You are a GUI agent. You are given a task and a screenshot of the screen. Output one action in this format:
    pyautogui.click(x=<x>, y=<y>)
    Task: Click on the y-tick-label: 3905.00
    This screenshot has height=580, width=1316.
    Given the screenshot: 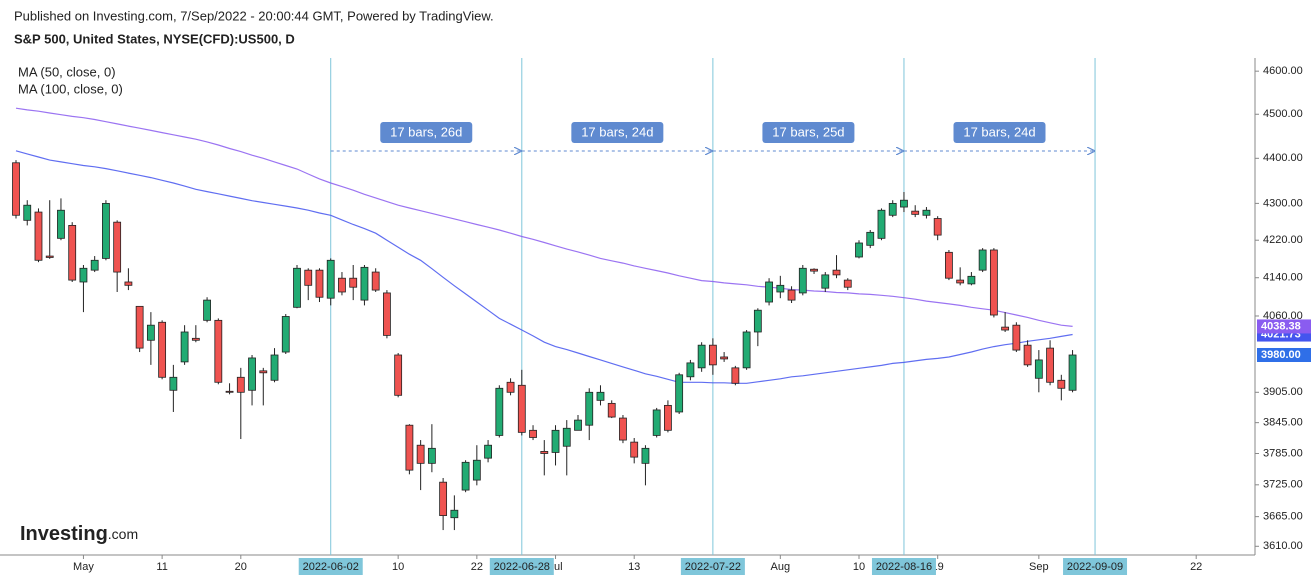 What is the action you would take?
    pyautogui.click(x=1283, y=392)
    